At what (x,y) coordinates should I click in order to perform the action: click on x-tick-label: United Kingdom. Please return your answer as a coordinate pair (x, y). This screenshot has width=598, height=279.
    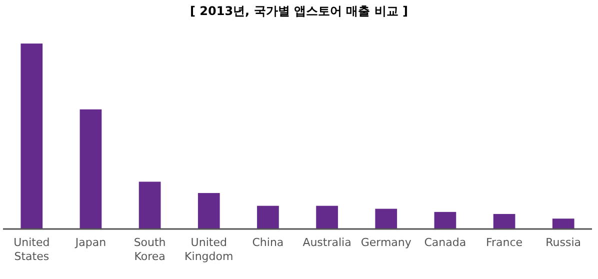
    Looking at the image, I should click on (209, 249).